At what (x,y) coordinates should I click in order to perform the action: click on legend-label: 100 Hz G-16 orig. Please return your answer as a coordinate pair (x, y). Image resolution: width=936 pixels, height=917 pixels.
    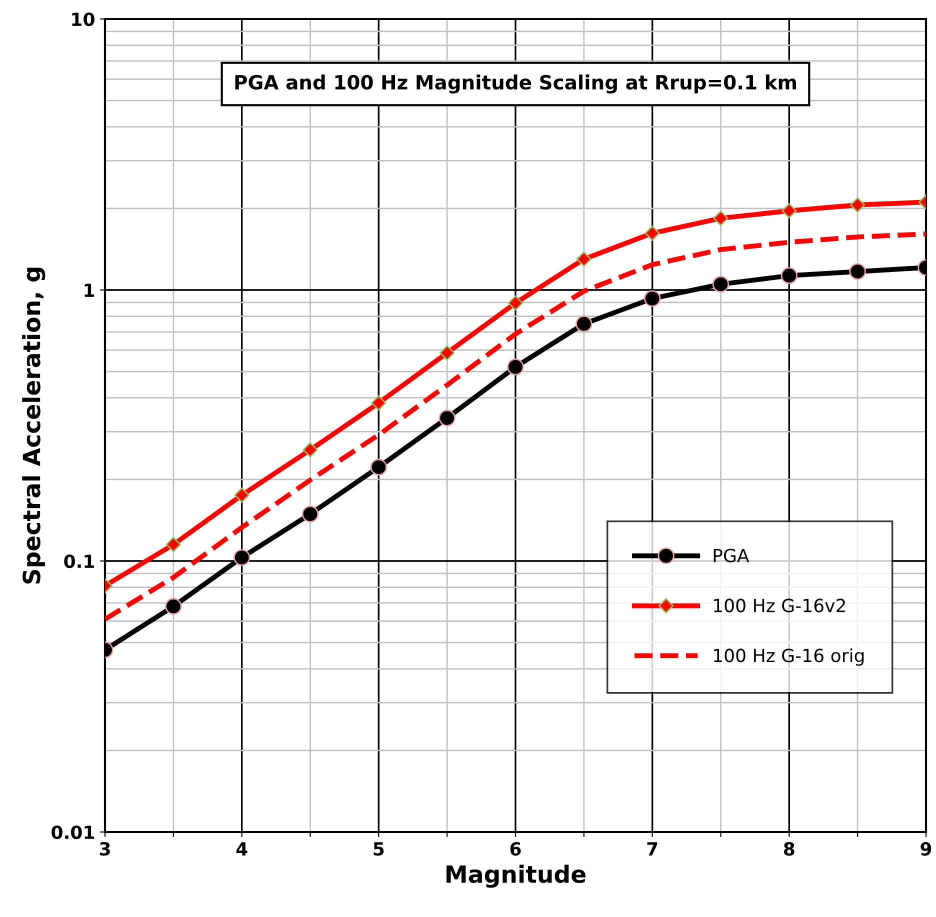
    Looking at the image, I should click on (789, 657).